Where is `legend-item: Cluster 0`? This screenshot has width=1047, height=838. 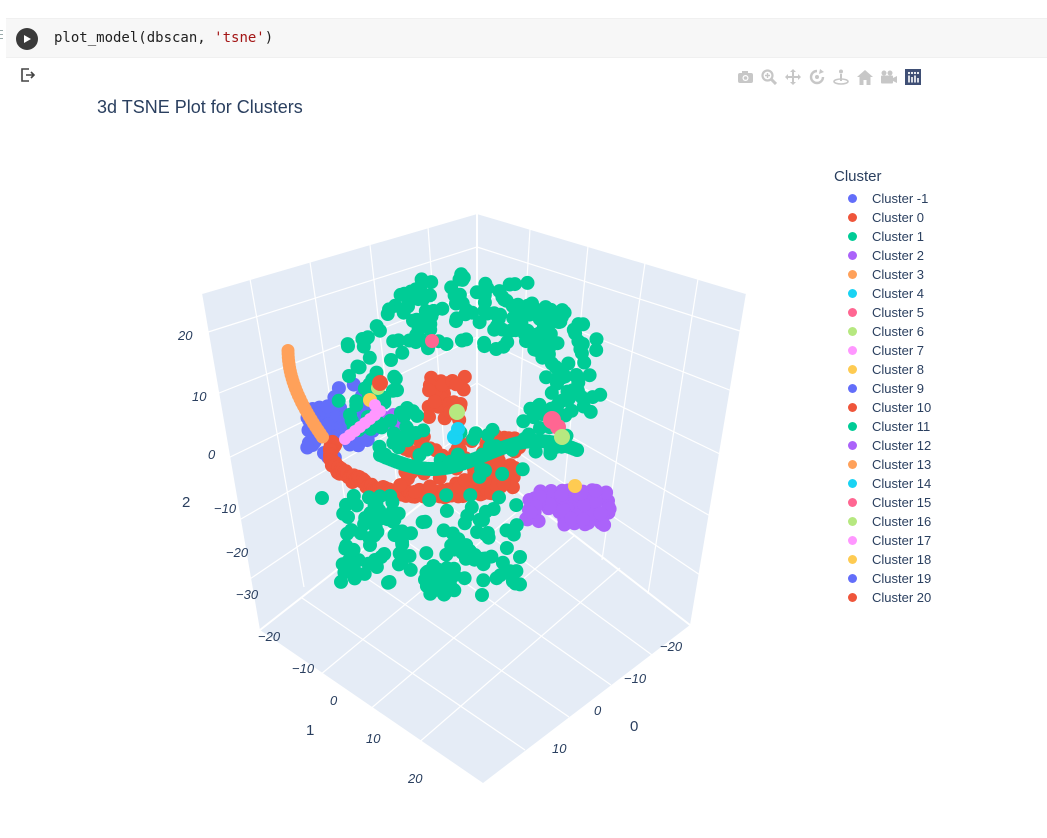 legend-item: Cluster 0 is located at coordinates (882, 217).